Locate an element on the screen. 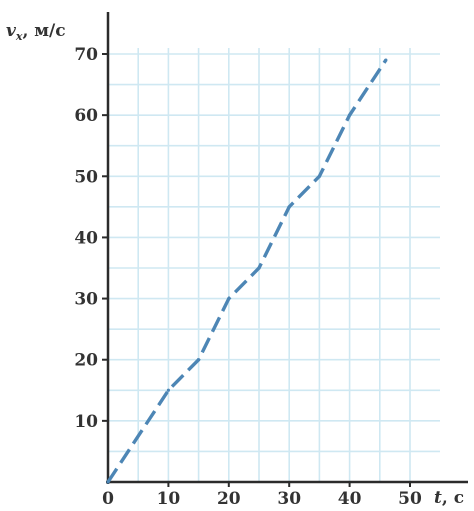 Image resolution: width=474 pixels, height=511 pixels. y-axis-label: vx, м/с is located at coordinates (36, 32).